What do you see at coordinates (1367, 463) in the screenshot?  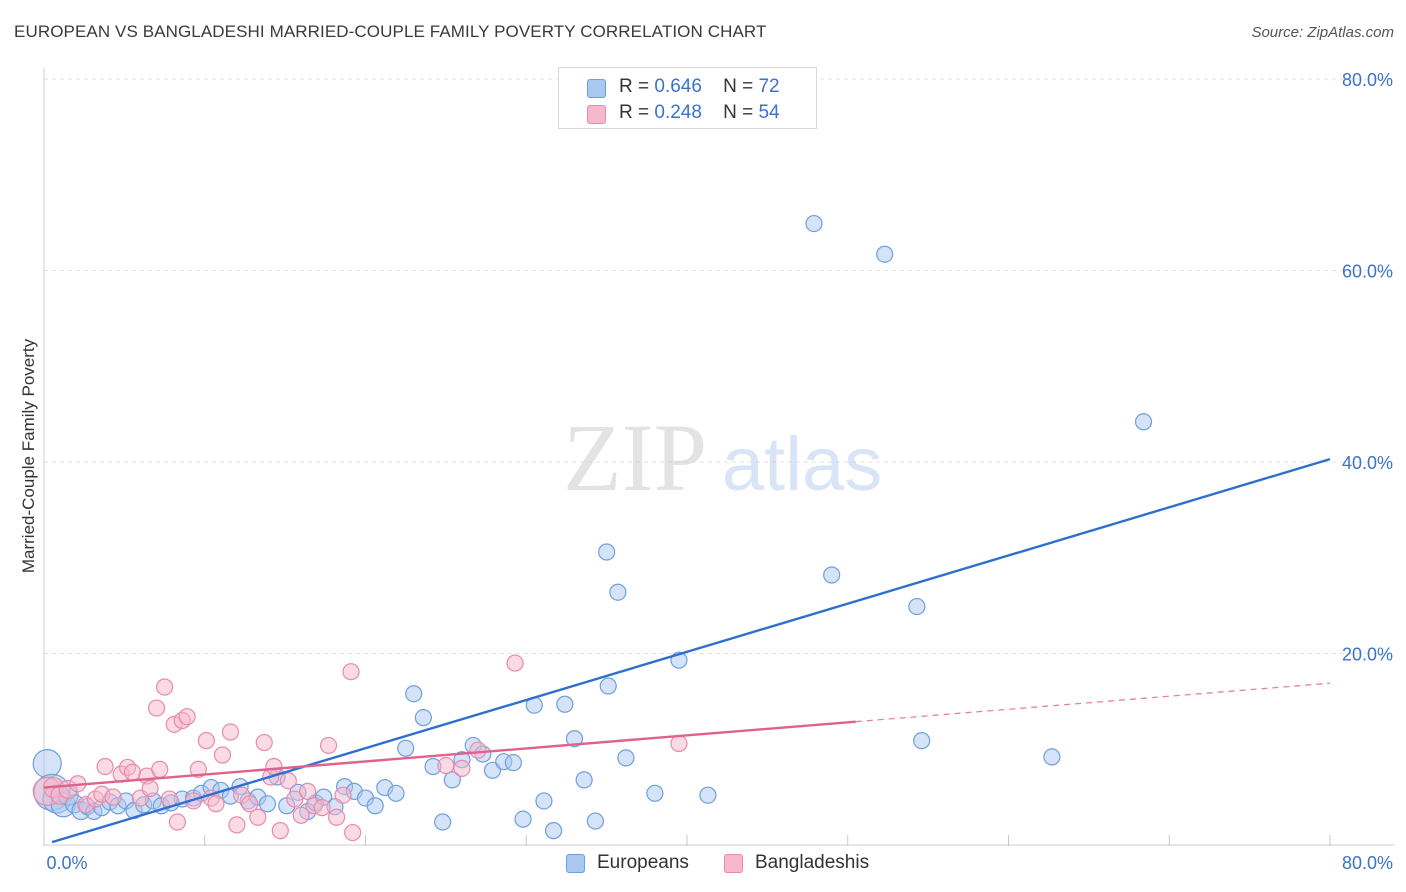 I see `y-tick-label: 40.0%` at bounding box center [1367, 463].